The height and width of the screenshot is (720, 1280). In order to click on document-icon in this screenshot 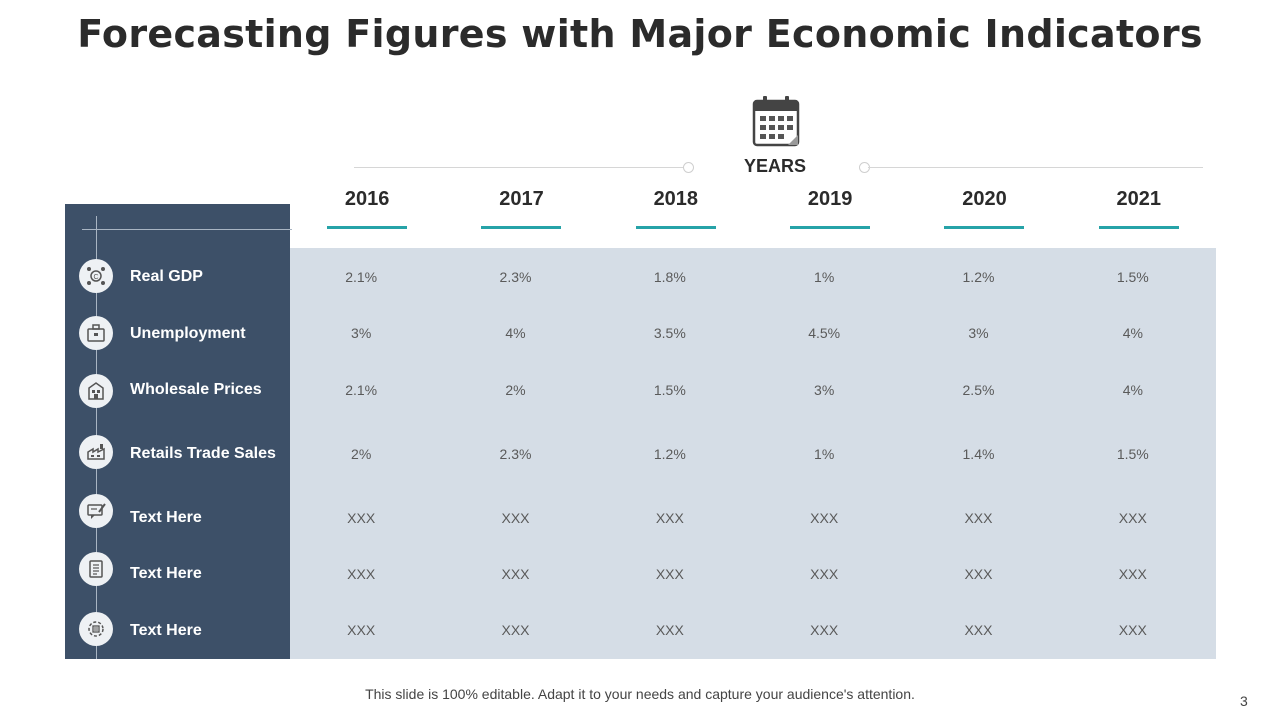, I will do `click(96, 569)`.